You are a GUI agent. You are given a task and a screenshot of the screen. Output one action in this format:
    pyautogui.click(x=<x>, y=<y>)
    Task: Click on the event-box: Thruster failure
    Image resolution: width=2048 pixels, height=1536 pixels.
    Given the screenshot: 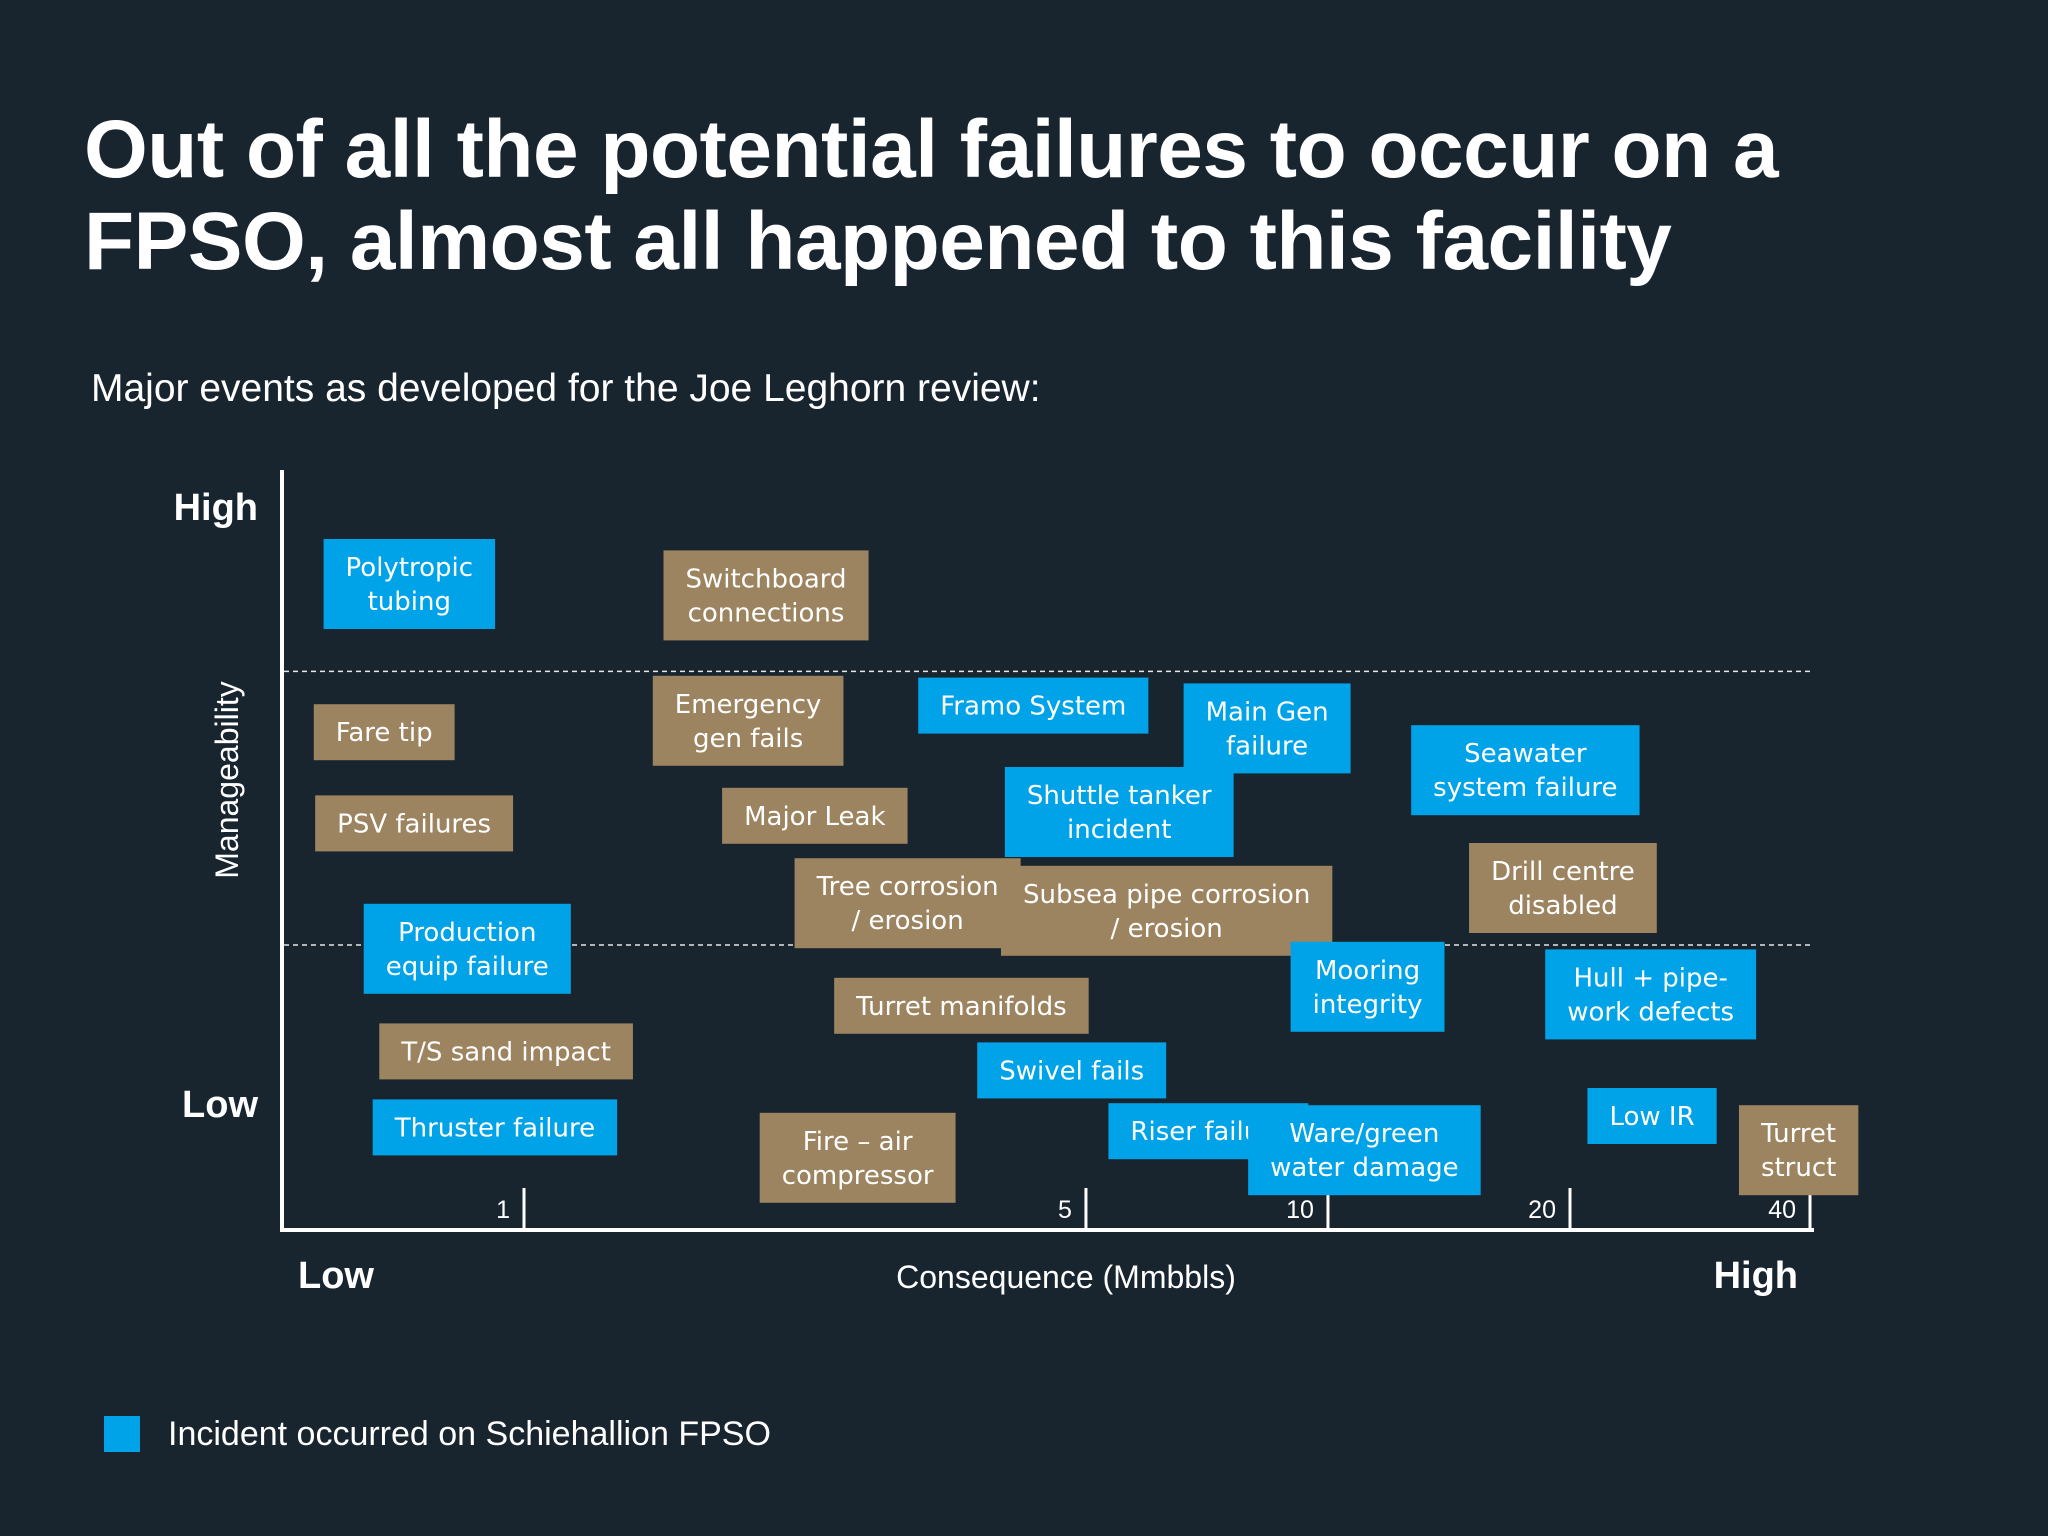 What is the action you would take?
    pyautogui.click(x=495, y=1127)
    